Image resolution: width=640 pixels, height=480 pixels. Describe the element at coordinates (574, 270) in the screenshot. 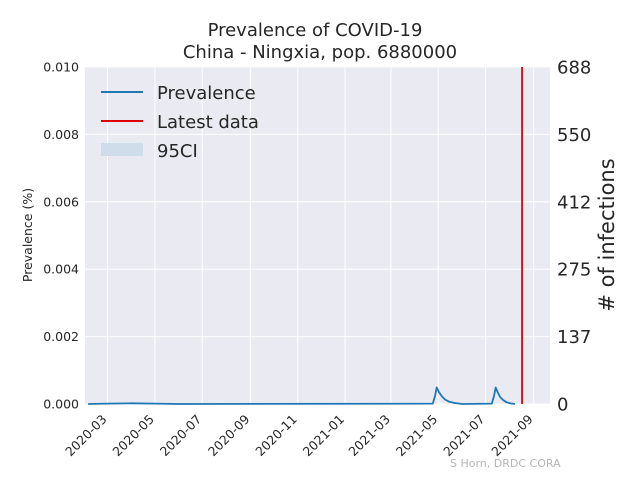

I see `y-right-tick-label: 275` at that location.